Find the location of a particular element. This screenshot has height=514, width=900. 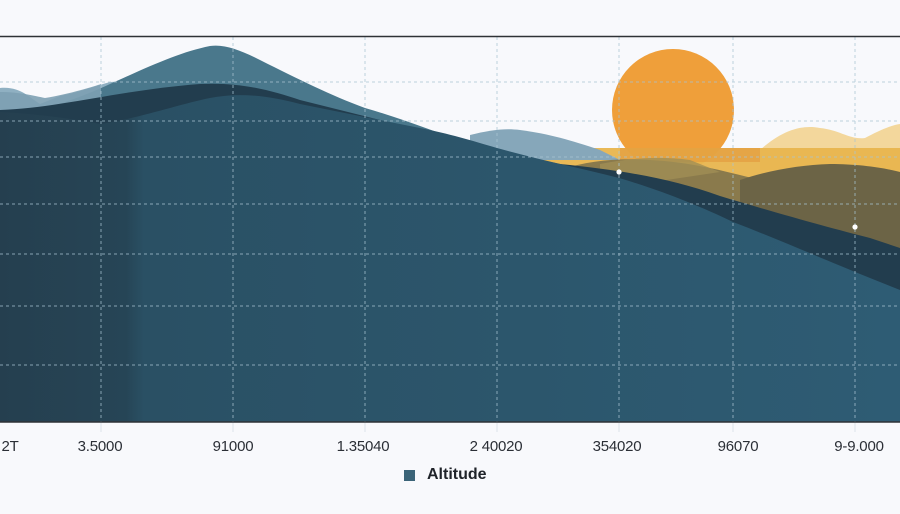

x-tick-label: 96070 is located at coordinates (738, 446).